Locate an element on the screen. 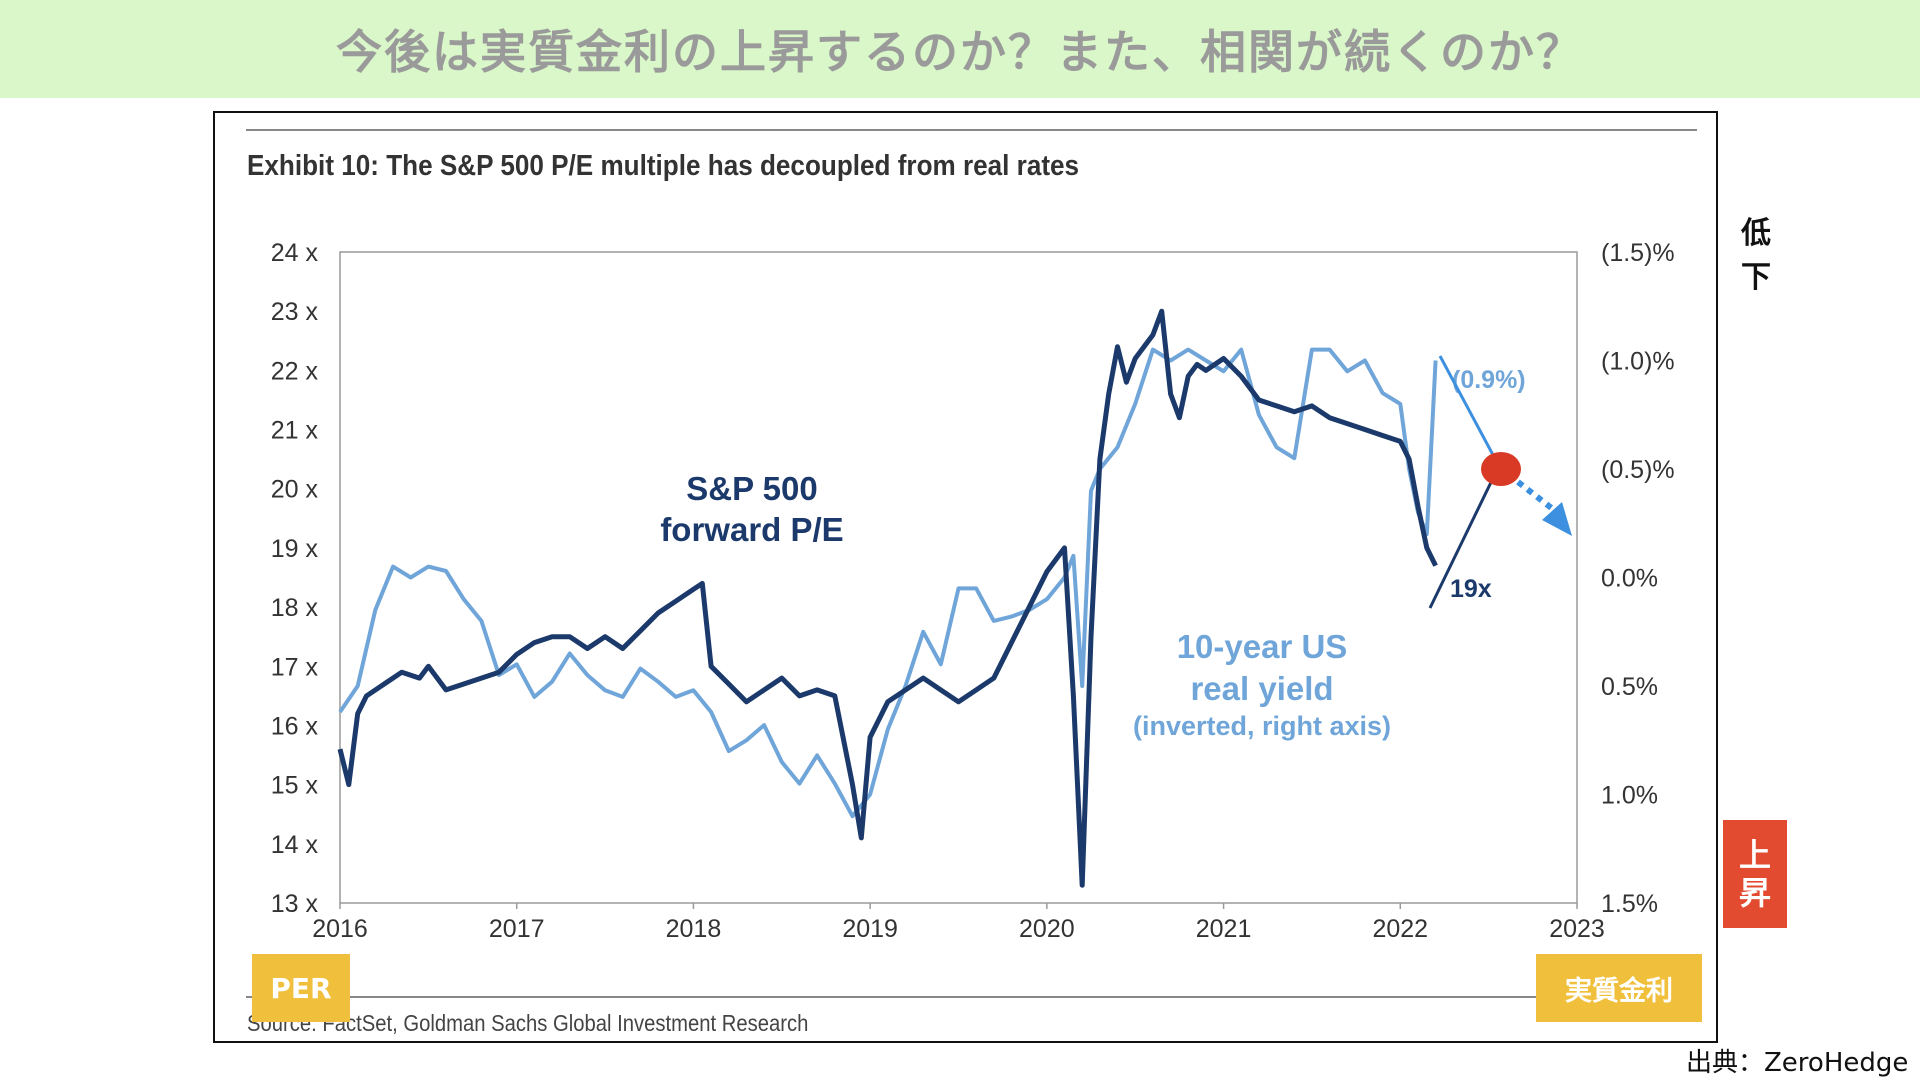 The image size is (1920, 1080). x-tick-label: 2022 is located at coordinates (1400, 929).